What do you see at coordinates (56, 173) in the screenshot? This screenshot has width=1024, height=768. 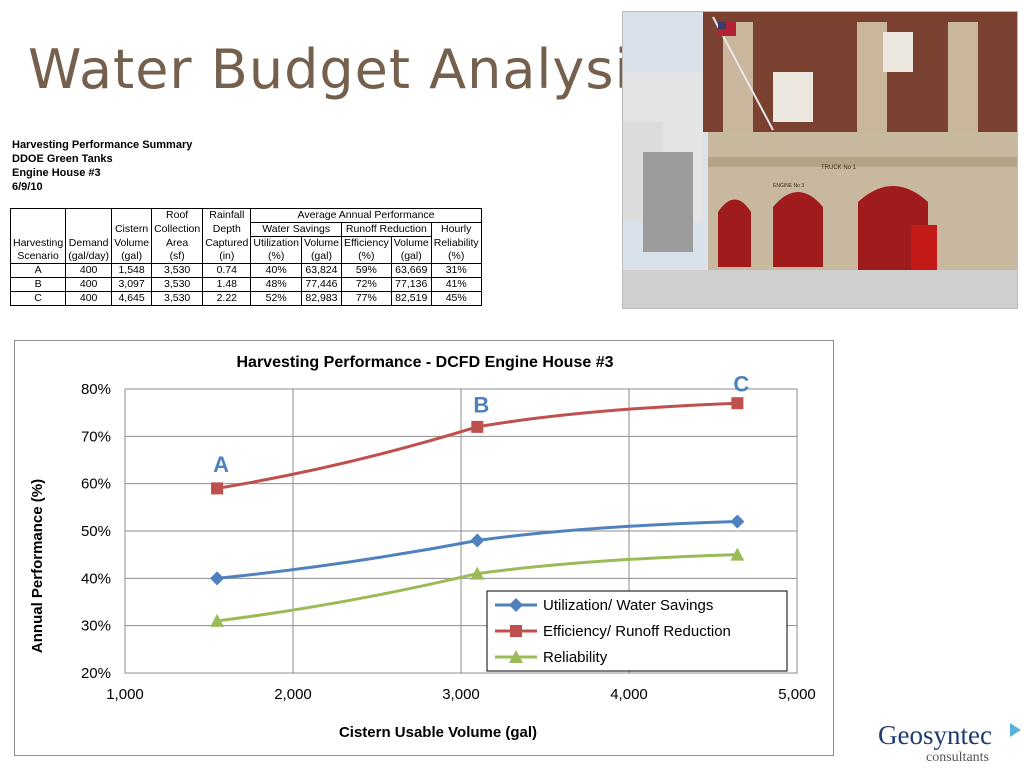 I see `summary-line: Engine House #3` at bounding box center [56, 173].